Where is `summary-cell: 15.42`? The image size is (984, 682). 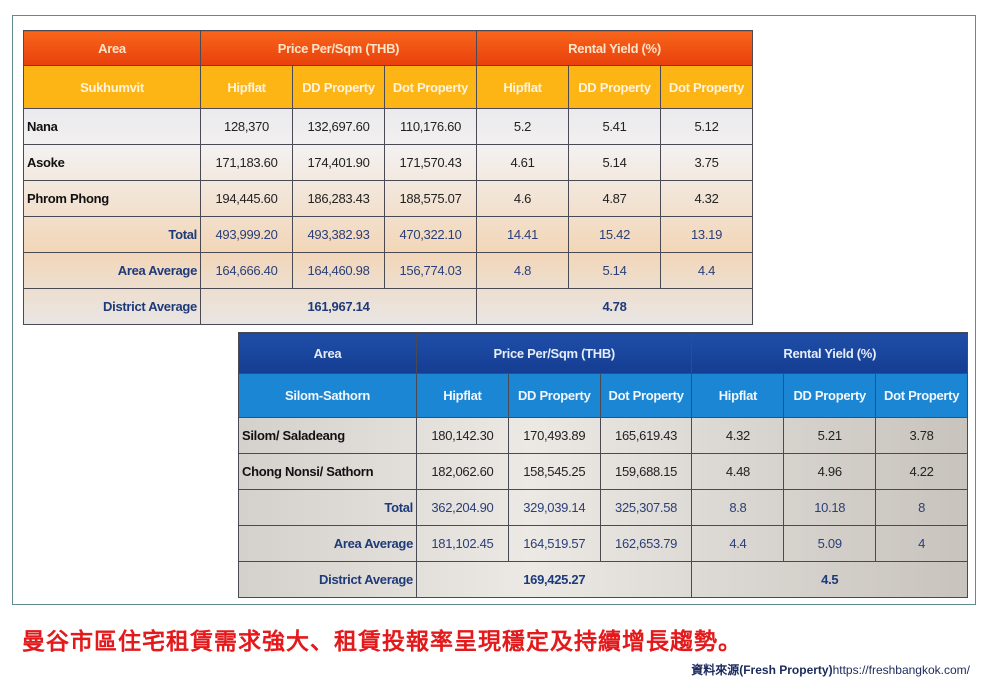 summary-cell: 15.42 is located at coordinates (614, 234).